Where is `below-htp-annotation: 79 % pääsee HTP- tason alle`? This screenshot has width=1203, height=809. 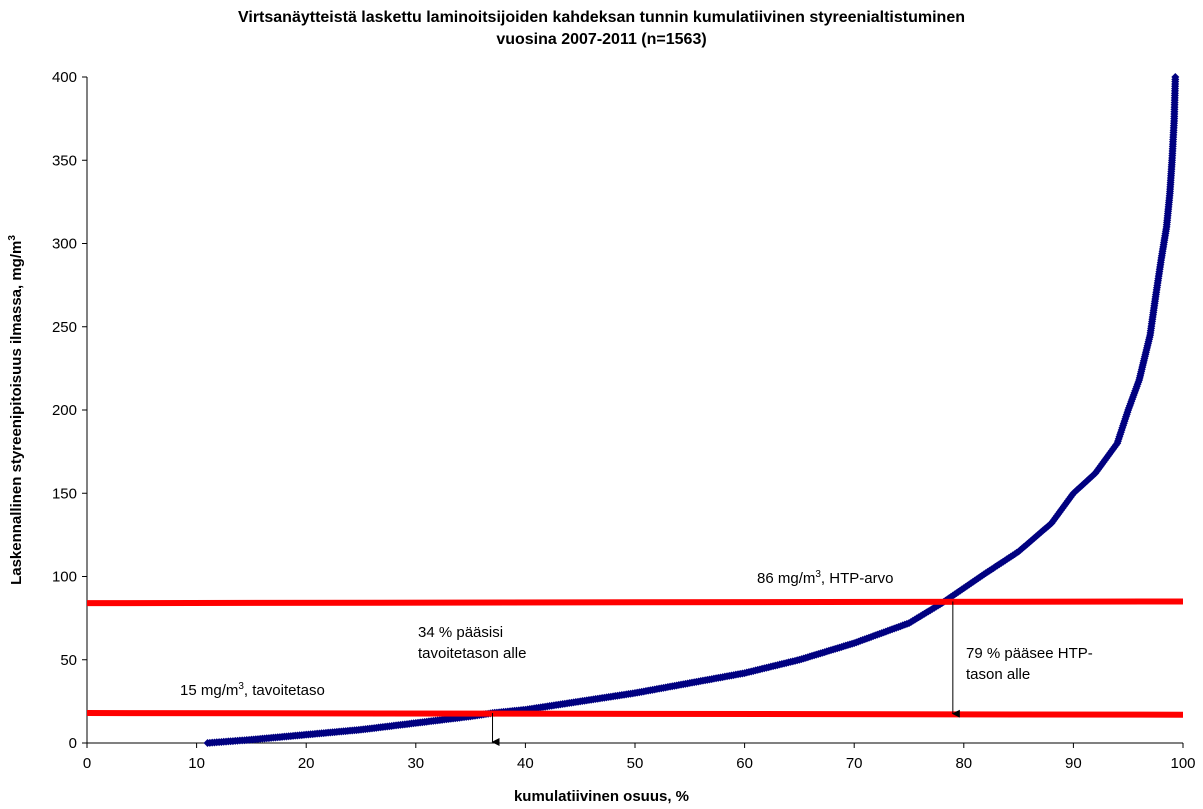
below-htp-annotation: 79 % pääsee HTP- tason alle is located at coordinates (1029, 664).